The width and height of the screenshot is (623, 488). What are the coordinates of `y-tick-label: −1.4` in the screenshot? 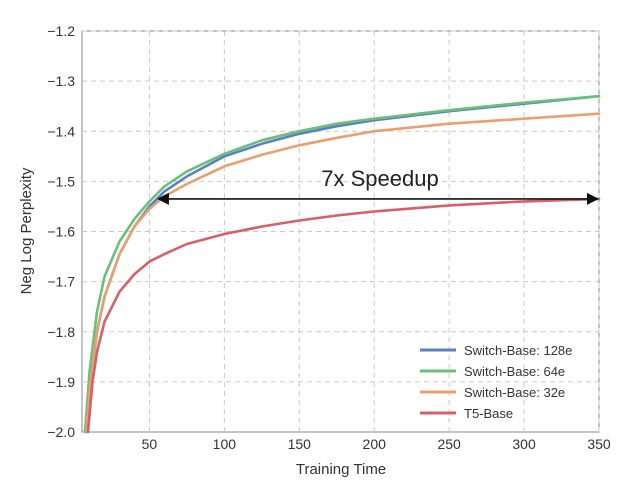 It's located at (61, 131).